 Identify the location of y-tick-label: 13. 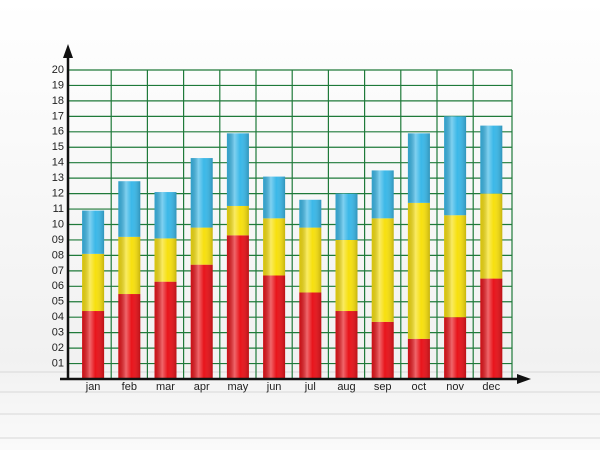
(58, 178).